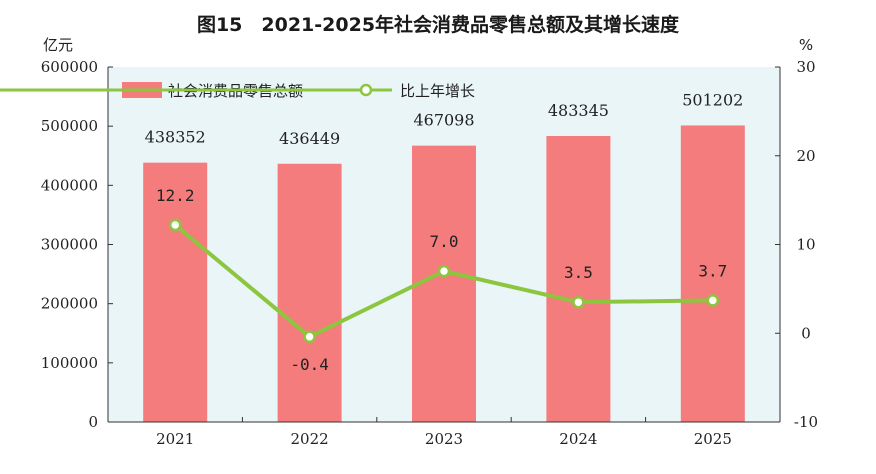 The image size is (876, 474). What do you see at coordinates (578, 272) in the screenshot?
I see `growth-value-label: 3.5` at bounding box center [578, 272].